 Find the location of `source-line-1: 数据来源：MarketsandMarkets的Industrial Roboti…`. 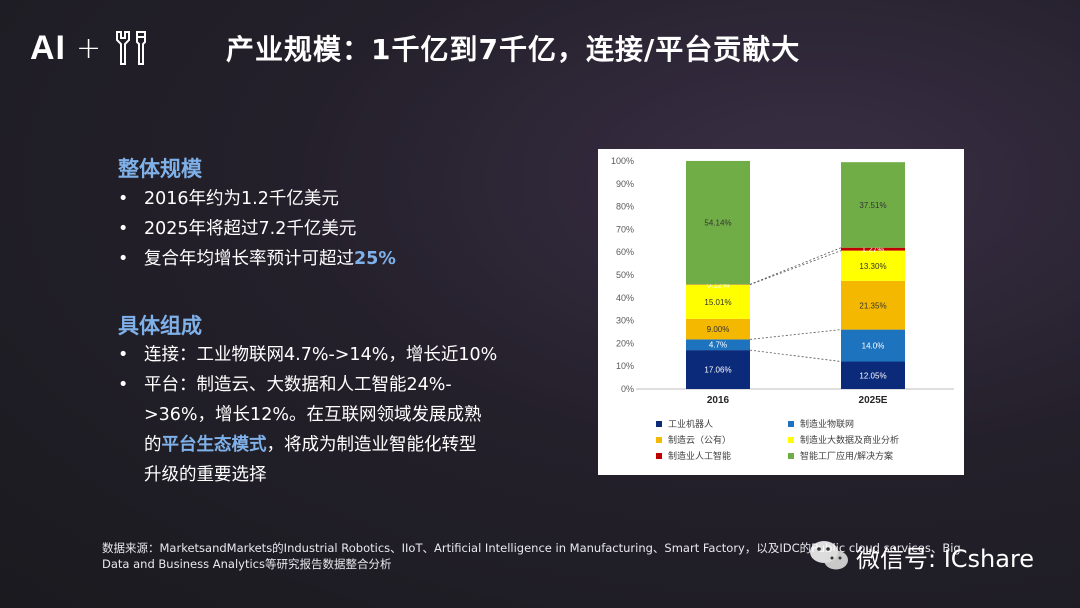

source-line-1: 数据来源：MarketsandMarkets的Industrial Roboti… is located at coordinates (531, 548).